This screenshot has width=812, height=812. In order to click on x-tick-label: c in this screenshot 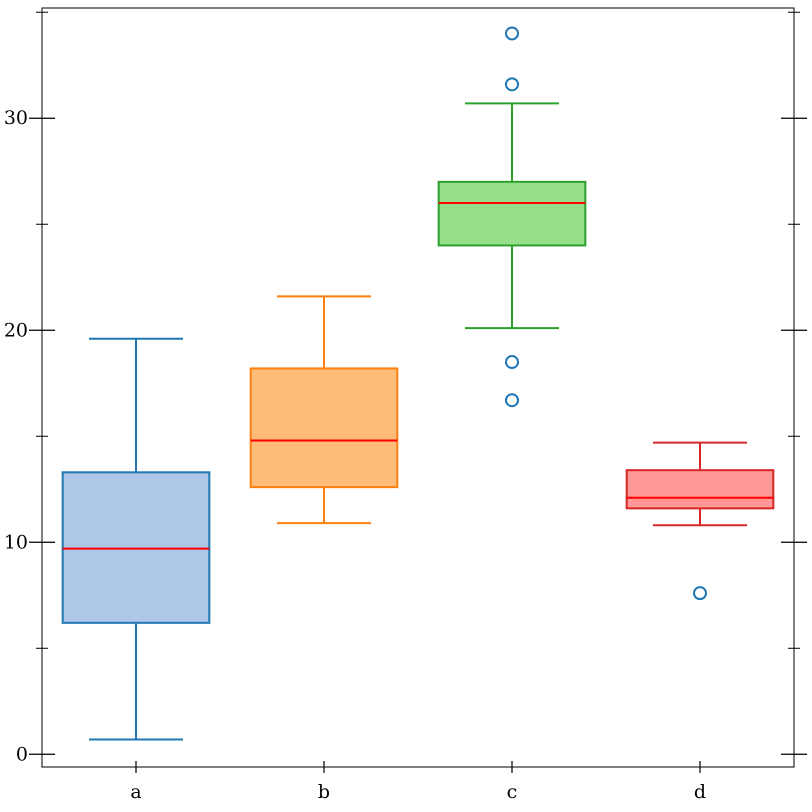, I will do `click(512, 792)`.